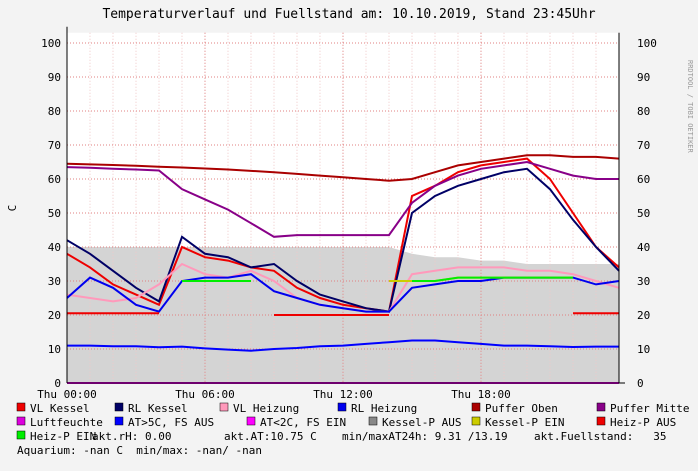  Describe the element at coordinates (521, 408) in the screenshot. I see `legend-label: Puffer Oben` at that location.